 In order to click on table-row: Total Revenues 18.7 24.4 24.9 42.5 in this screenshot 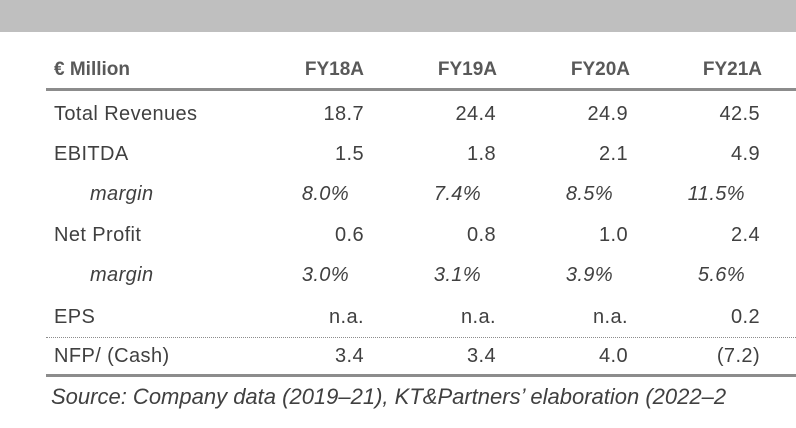, I will do `click(421, 114)`.